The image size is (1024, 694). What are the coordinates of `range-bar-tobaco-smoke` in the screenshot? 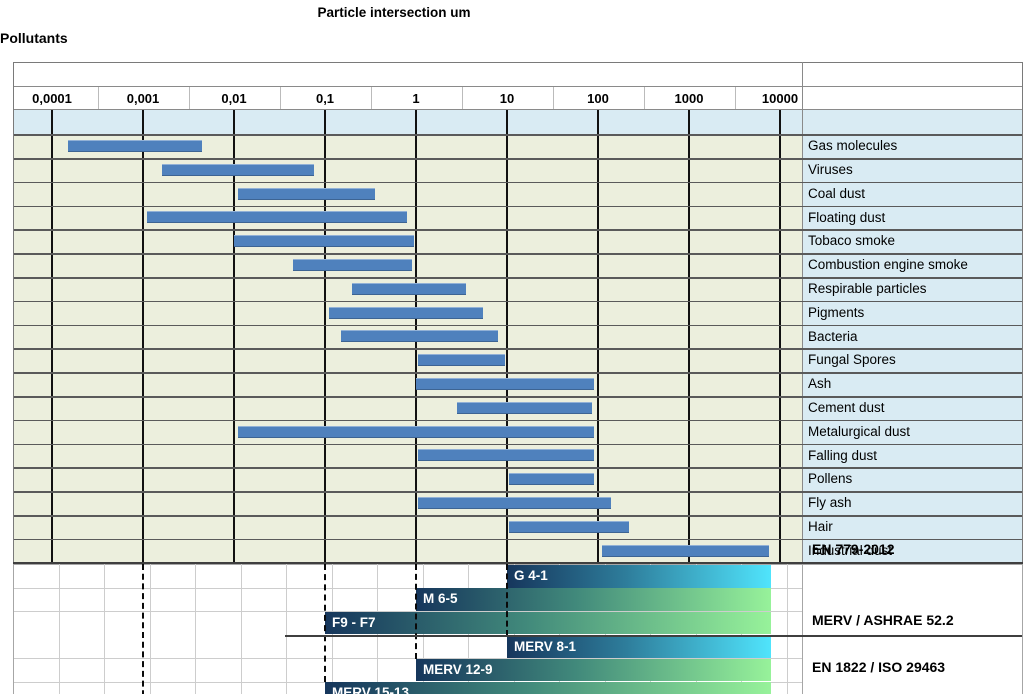 It's located at (324, 241).